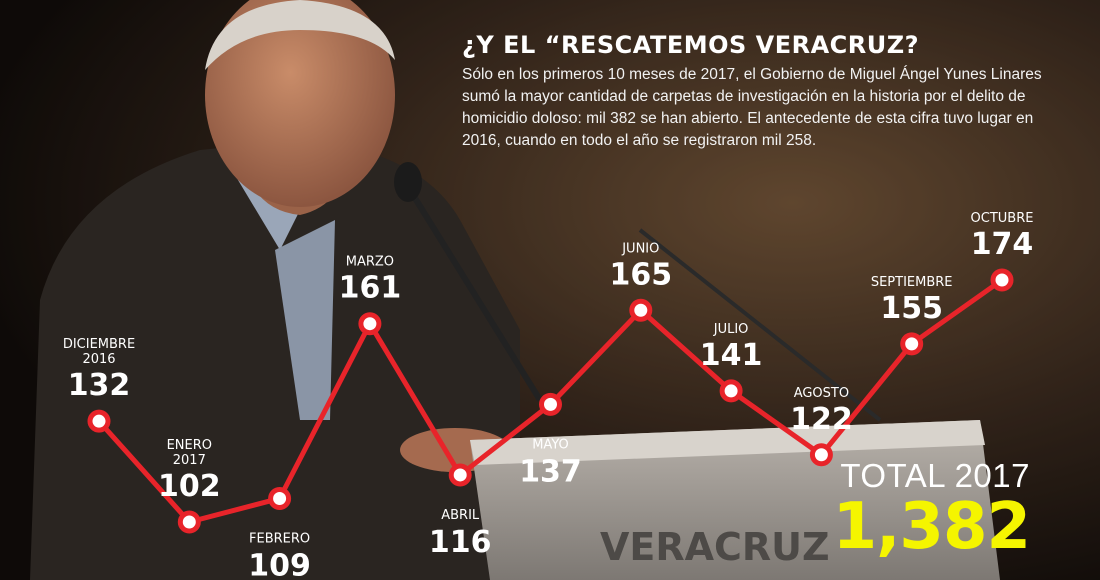 The width and height of the screenshot is (1100, 580). Describe the element at coordinates (370, 288) in the screenshot. I see `data-label: 161` at that location.